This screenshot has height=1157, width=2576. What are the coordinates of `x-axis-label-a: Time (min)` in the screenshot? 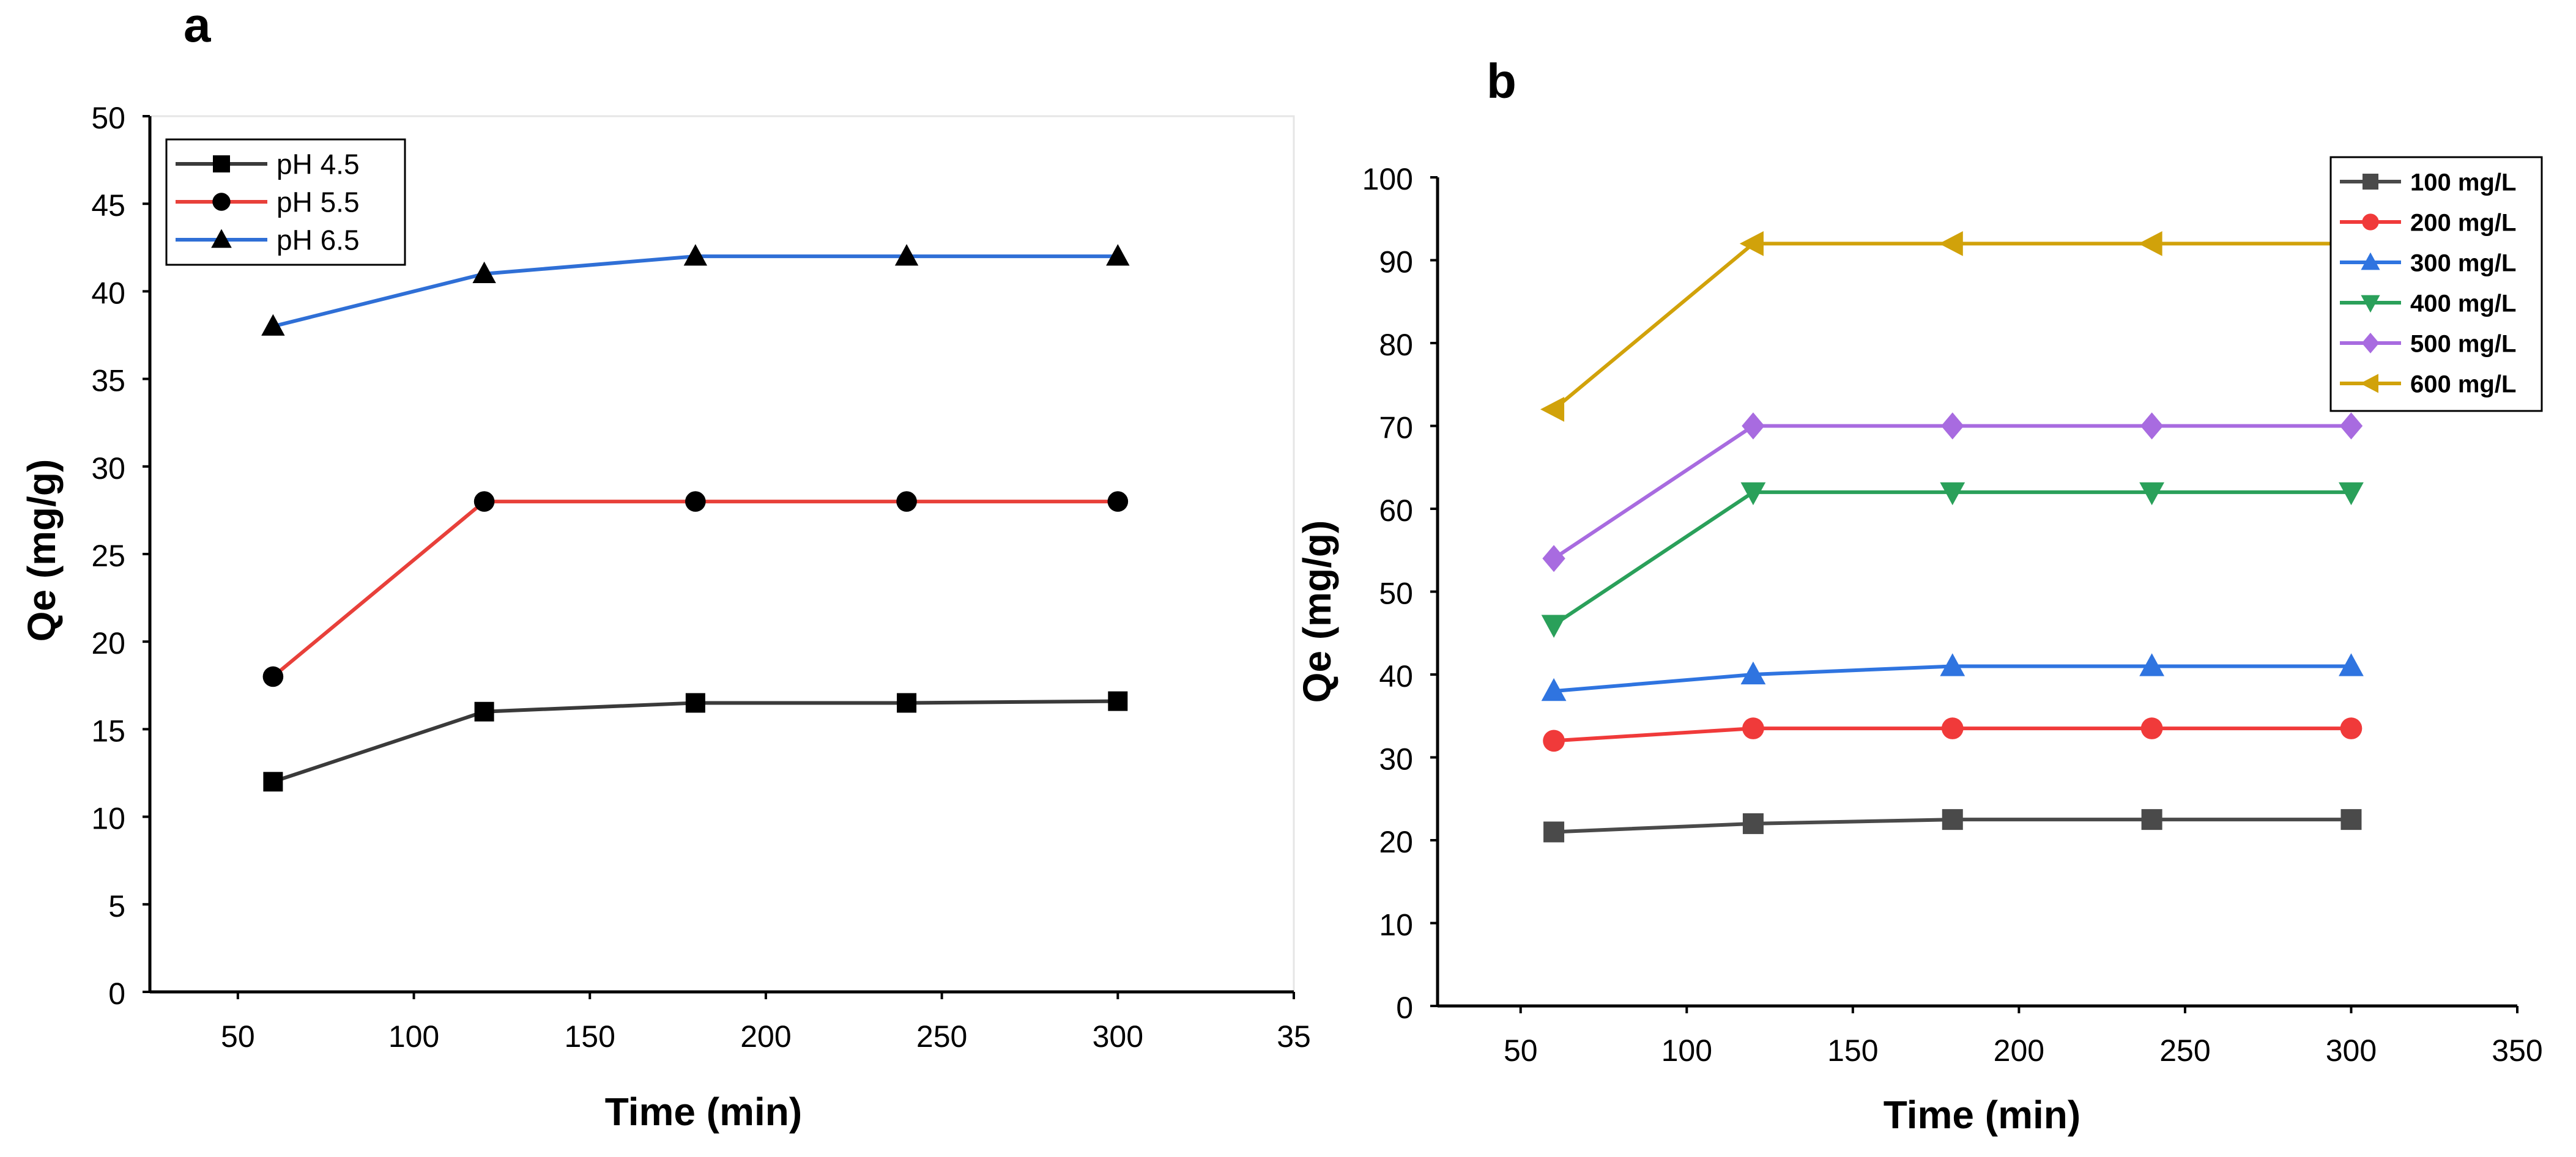 It's located at (703, 1112).